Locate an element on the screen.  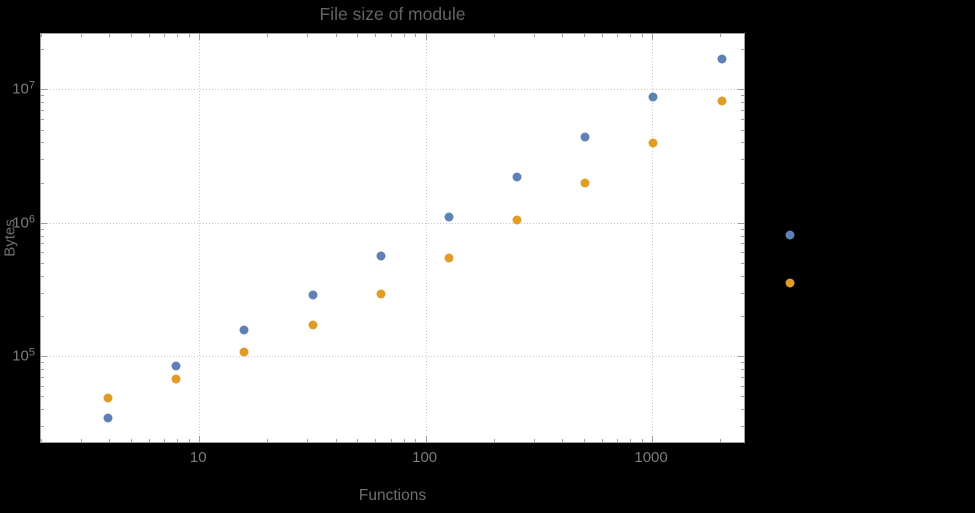
x-tick-label: 10 is located at coordinates (198, 457).